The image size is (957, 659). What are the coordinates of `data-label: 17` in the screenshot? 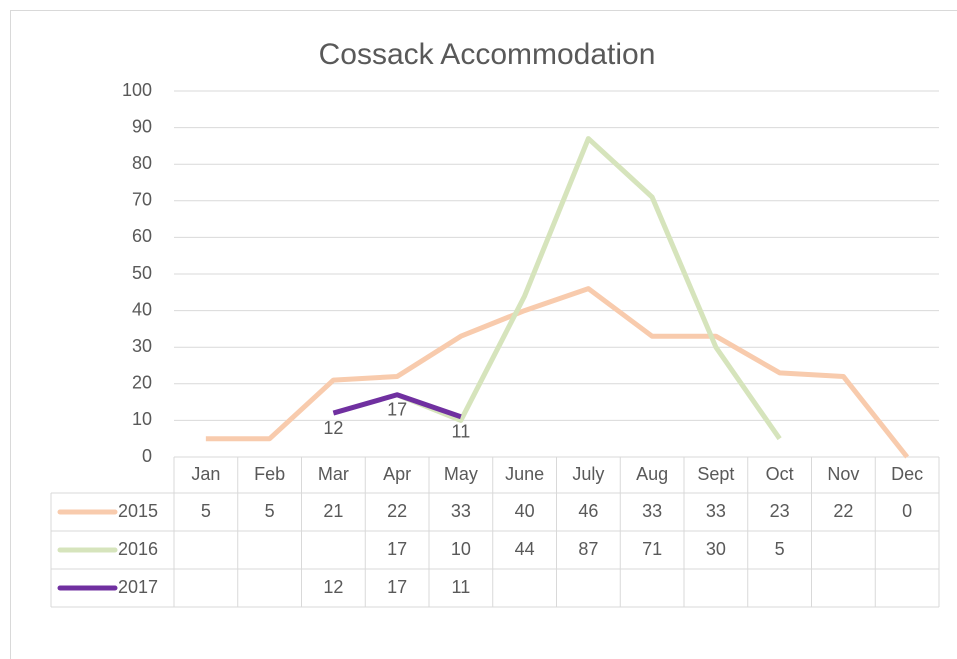 It's located at (397, 410).